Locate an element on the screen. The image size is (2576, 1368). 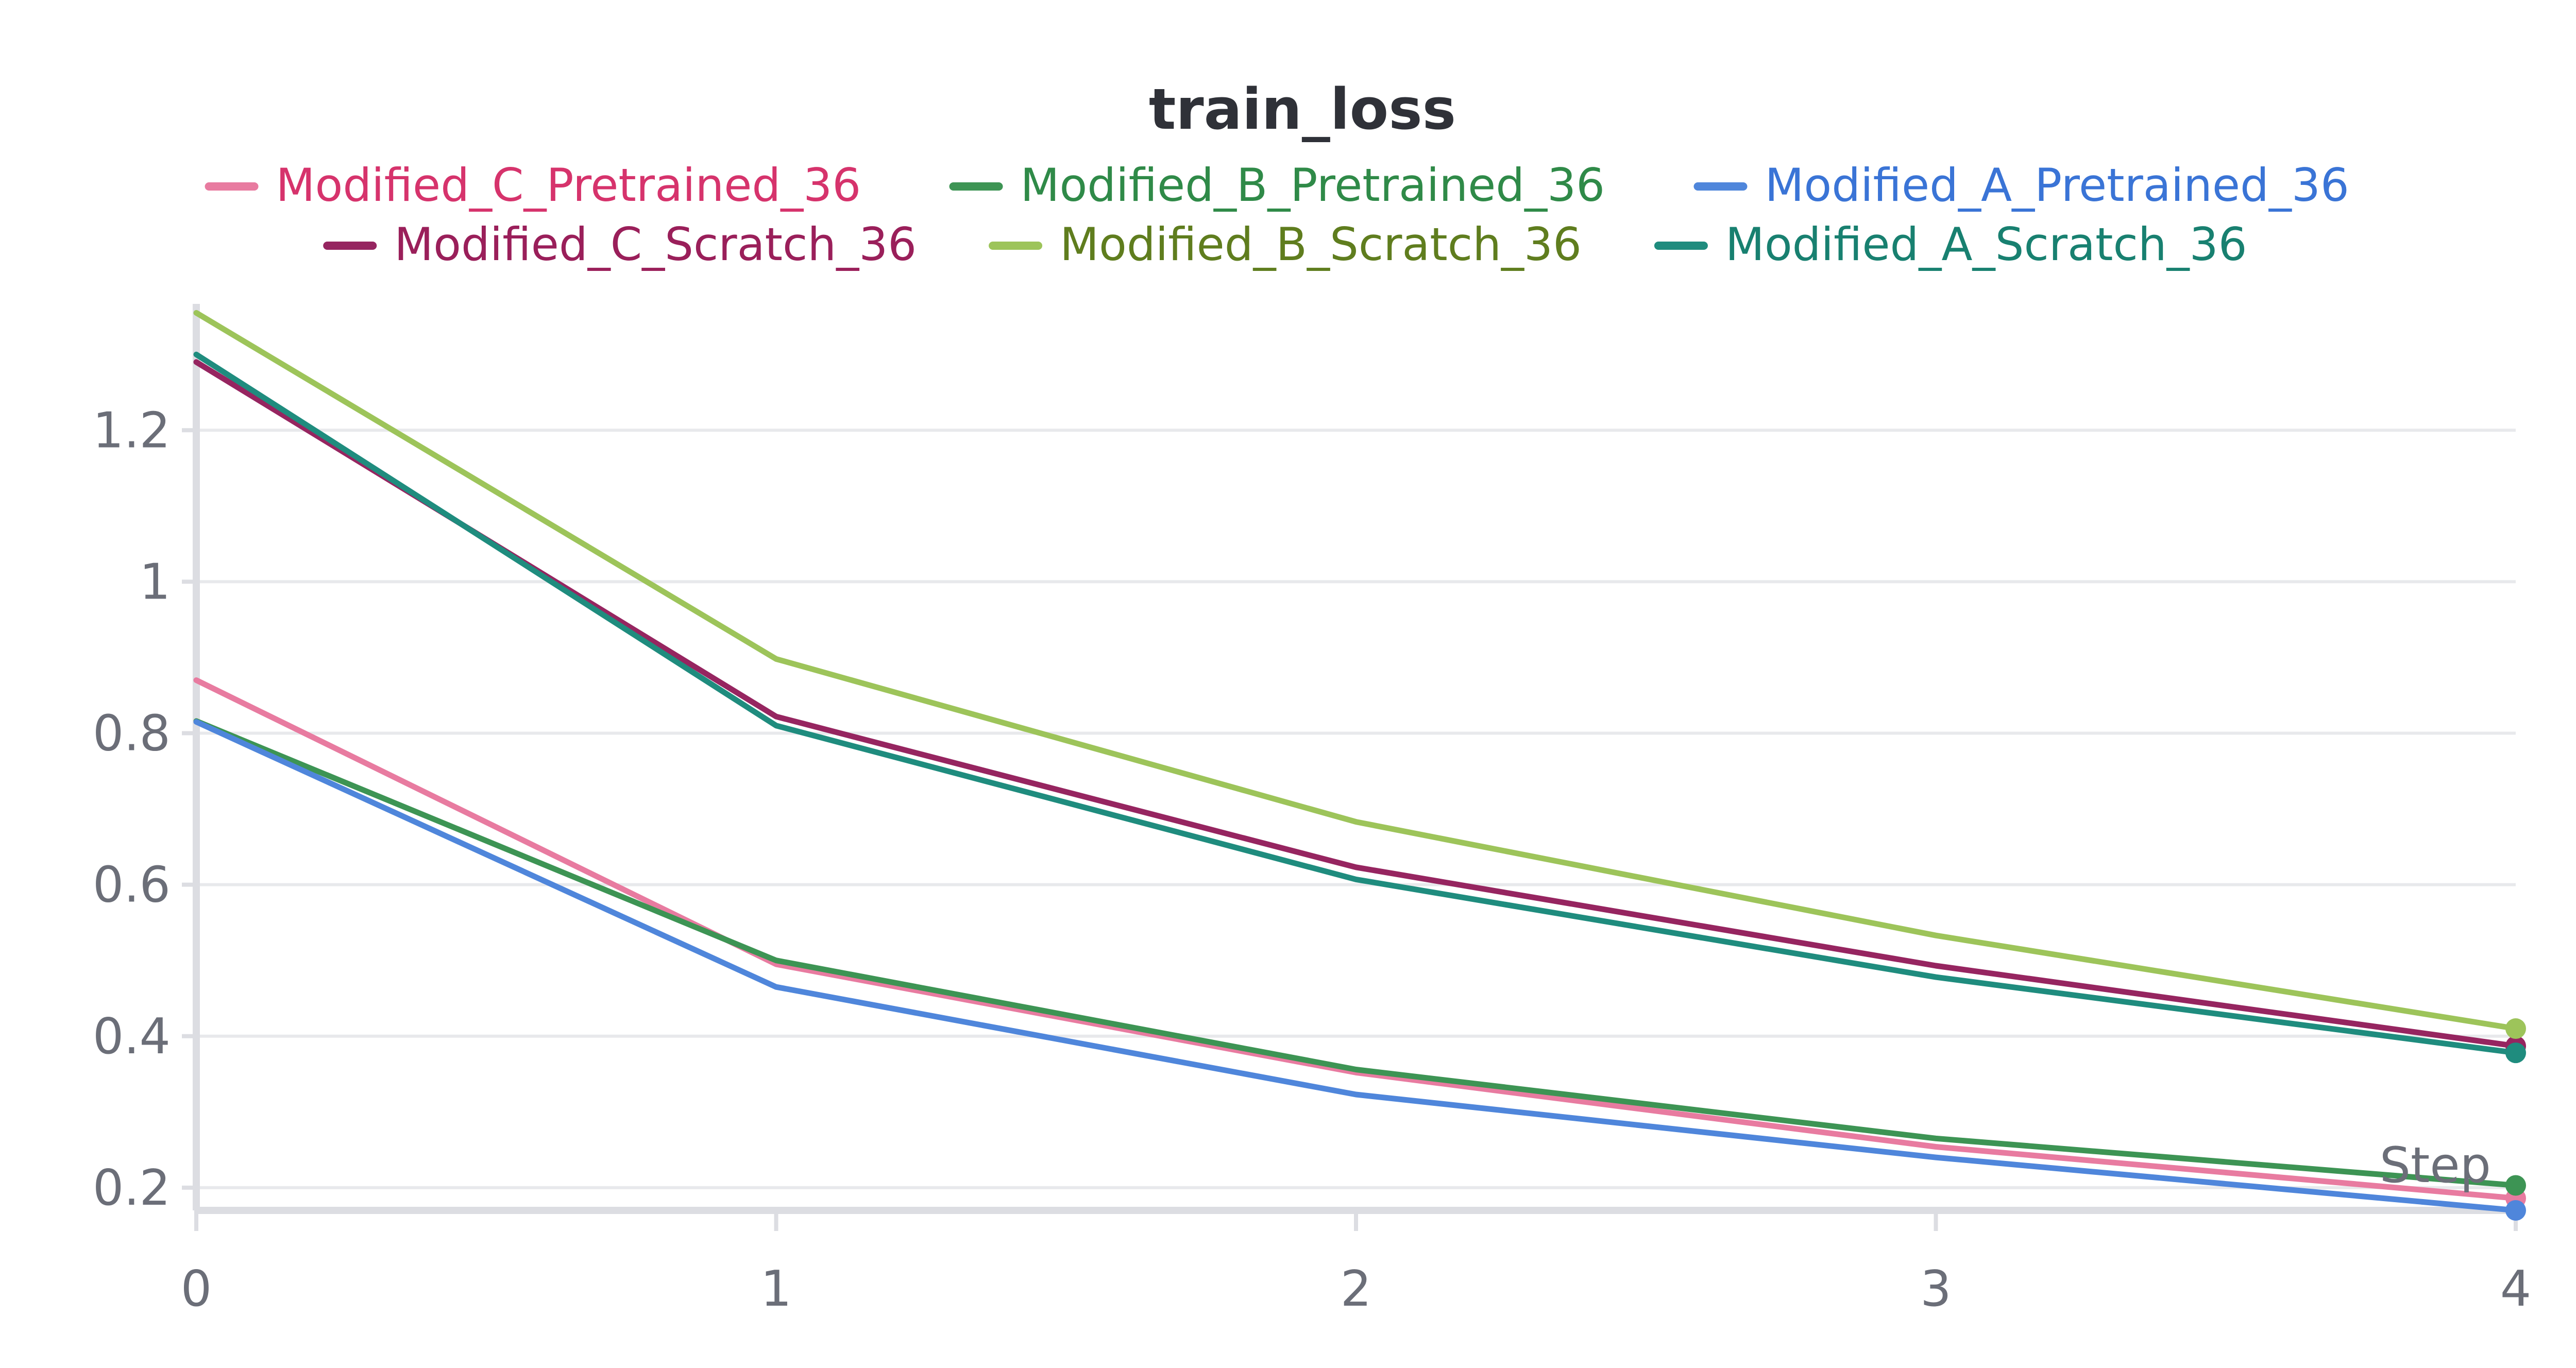
x-tick-label: 3 is located at coordinates (1935, 1289).